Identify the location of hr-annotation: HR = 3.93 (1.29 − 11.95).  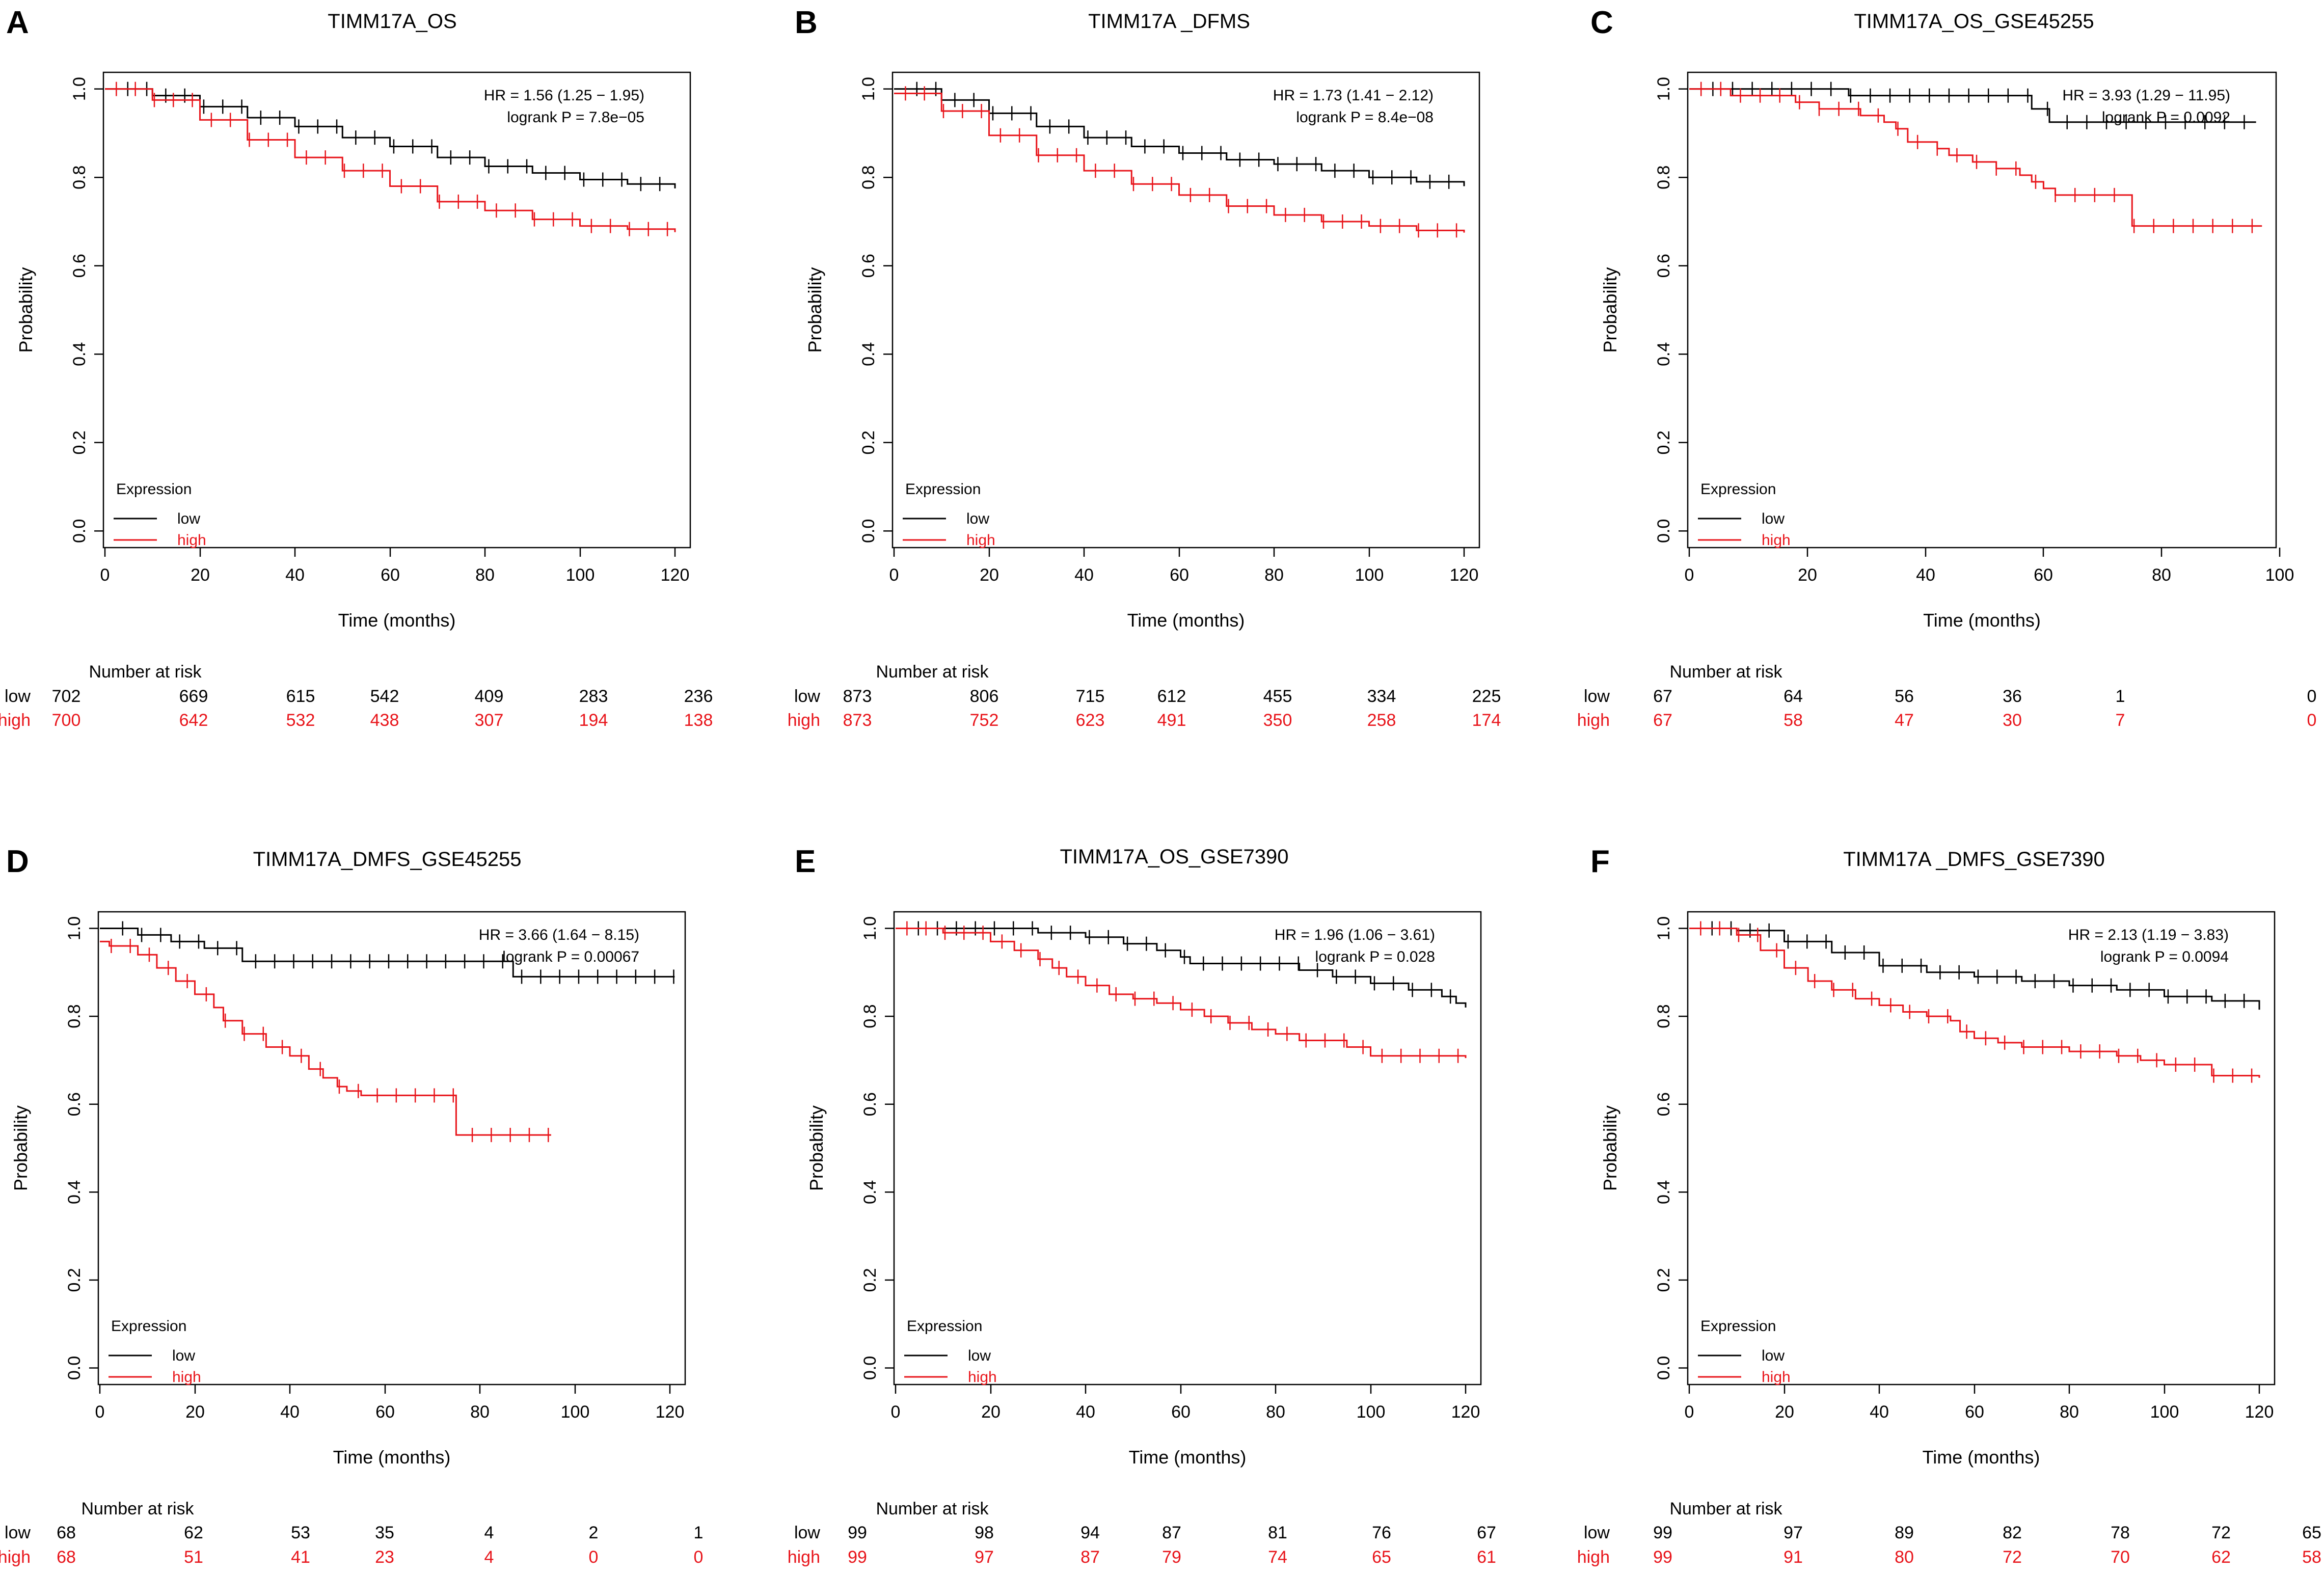
(2146, 96).